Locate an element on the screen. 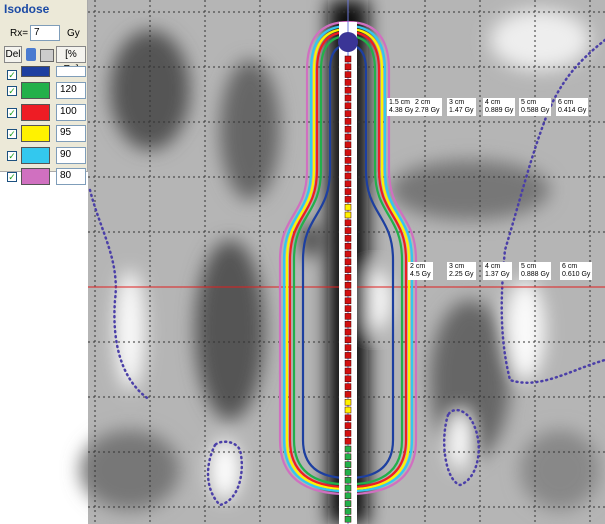 The height and width of the screenshot is (524, 605). level-value: 120 is located at coordinates (71, 90).